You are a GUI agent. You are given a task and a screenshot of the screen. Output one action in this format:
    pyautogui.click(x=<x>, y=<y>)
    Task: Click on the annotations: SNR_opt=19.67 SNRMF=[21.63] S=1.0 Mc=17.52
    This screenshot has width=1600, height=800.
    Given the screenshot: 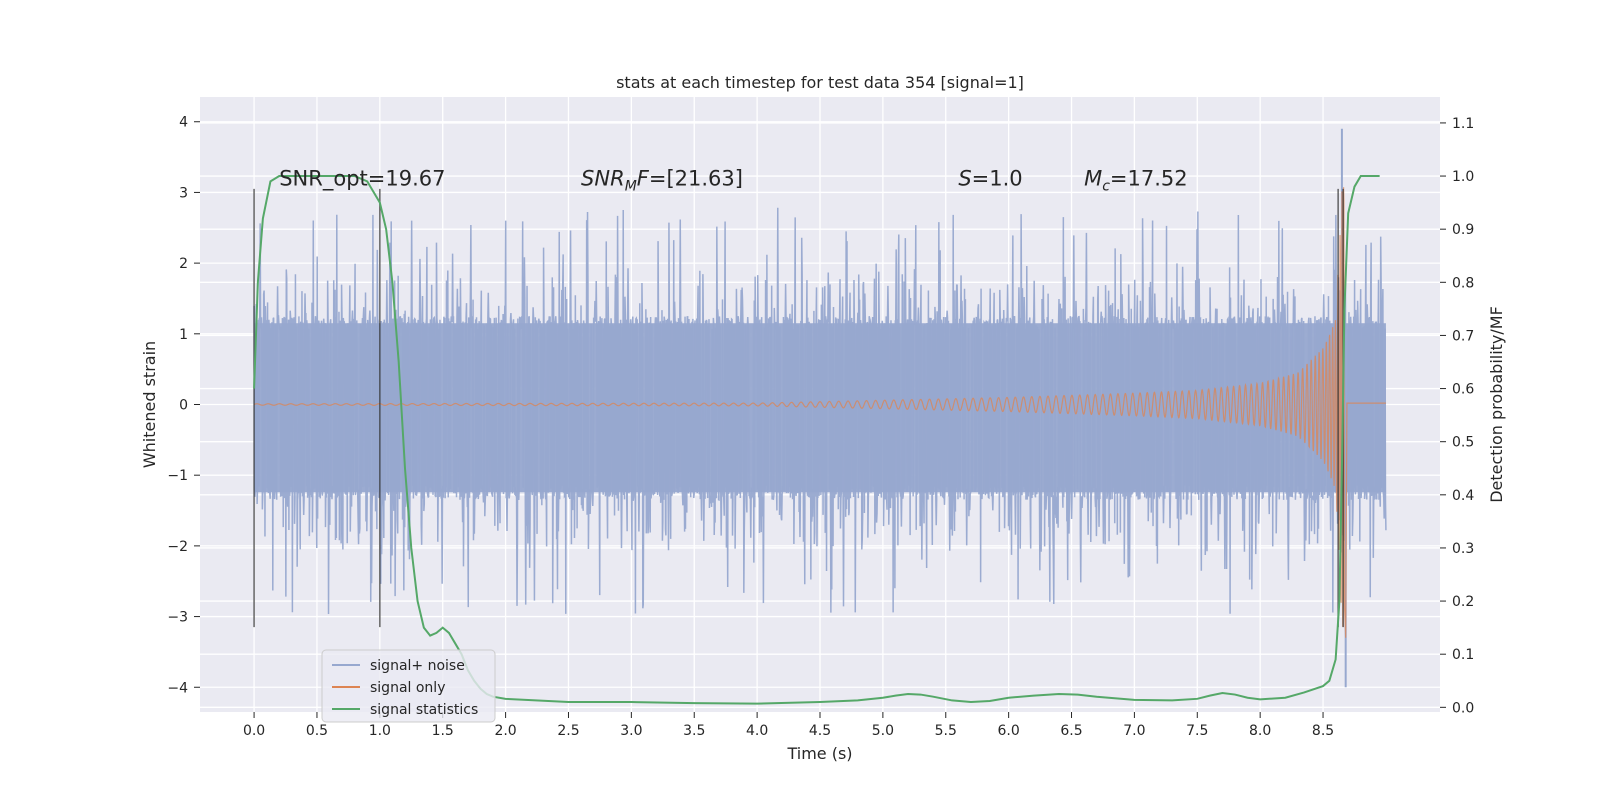 What is the action you would take?
    pyautogui.click(x=733, y=180)
    